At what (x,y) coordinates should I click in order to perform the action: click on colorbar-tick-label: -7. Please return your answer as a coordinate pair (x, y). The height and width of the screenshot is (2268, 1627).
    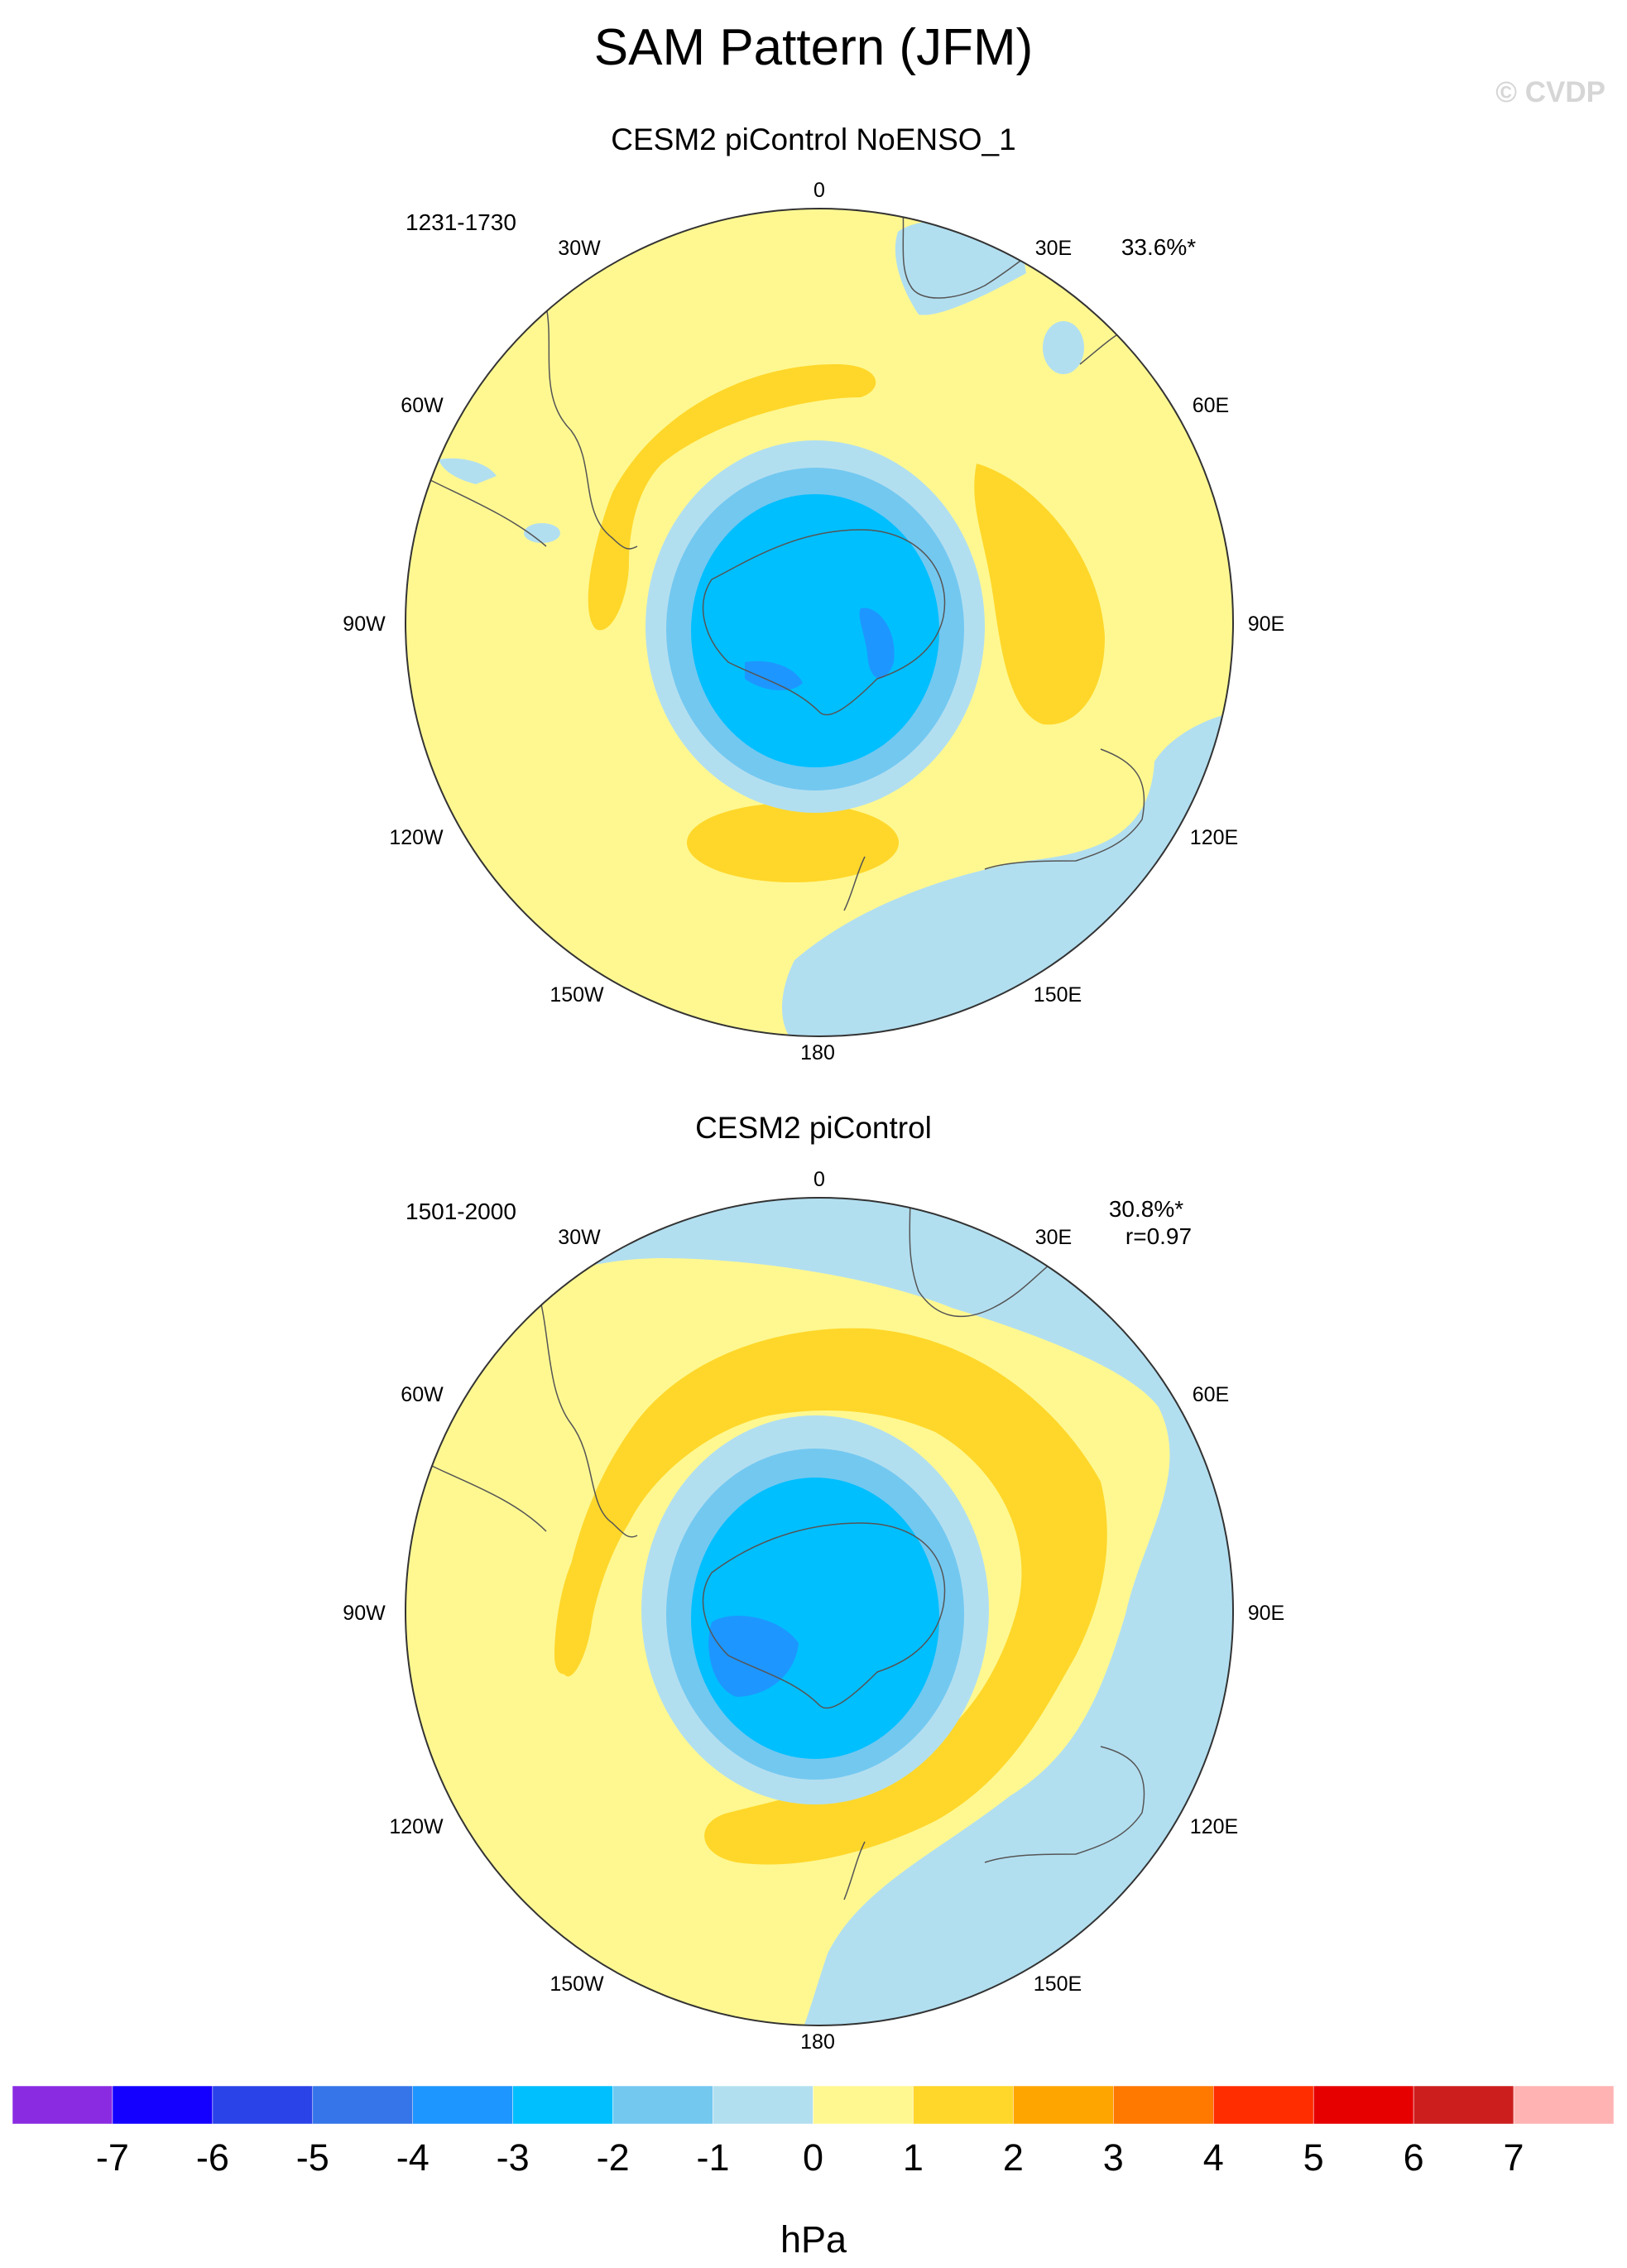
    Looking at the image, I should click on (112, 2157).